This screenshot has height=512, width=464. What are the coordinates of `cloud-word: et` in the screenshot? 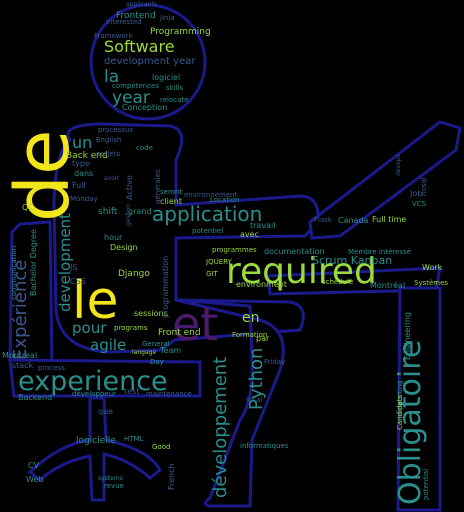 It's located at (195, 324).